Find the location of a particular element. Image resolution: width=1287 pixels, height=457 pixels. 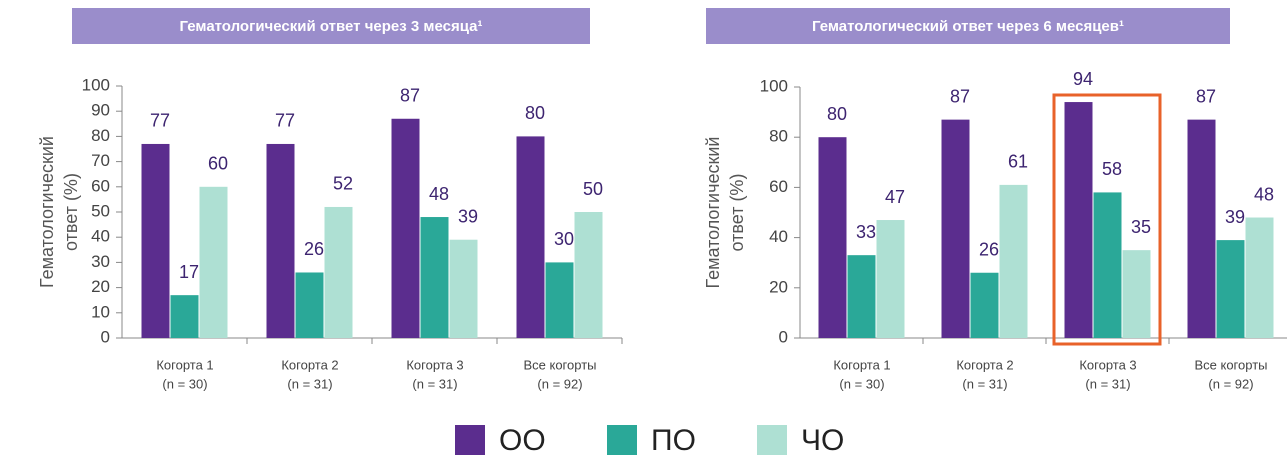

value-label: 61 is located at coordinates (1018, 162).